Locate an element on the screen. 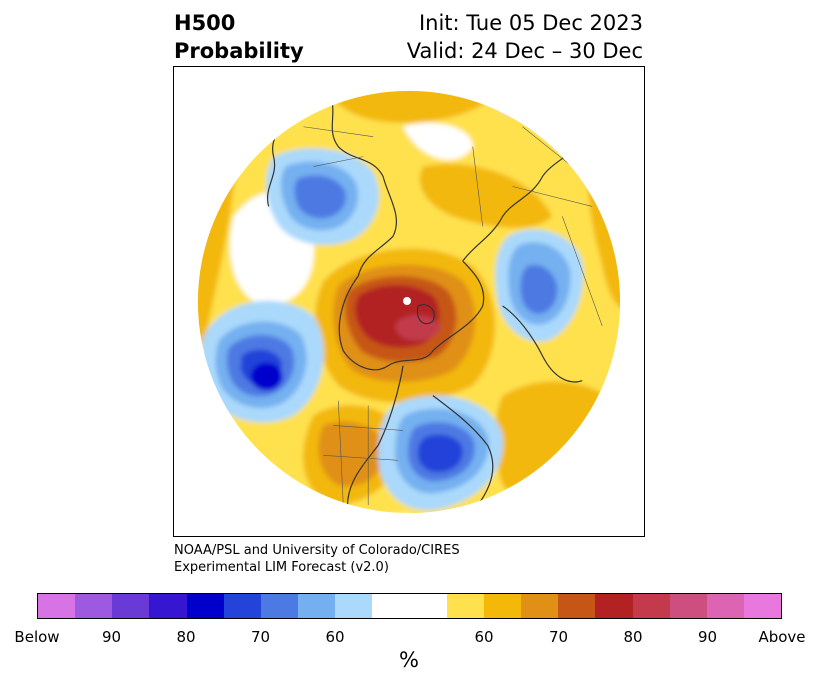  variable-title: H500 Probability is located at coordinates (239, 37).